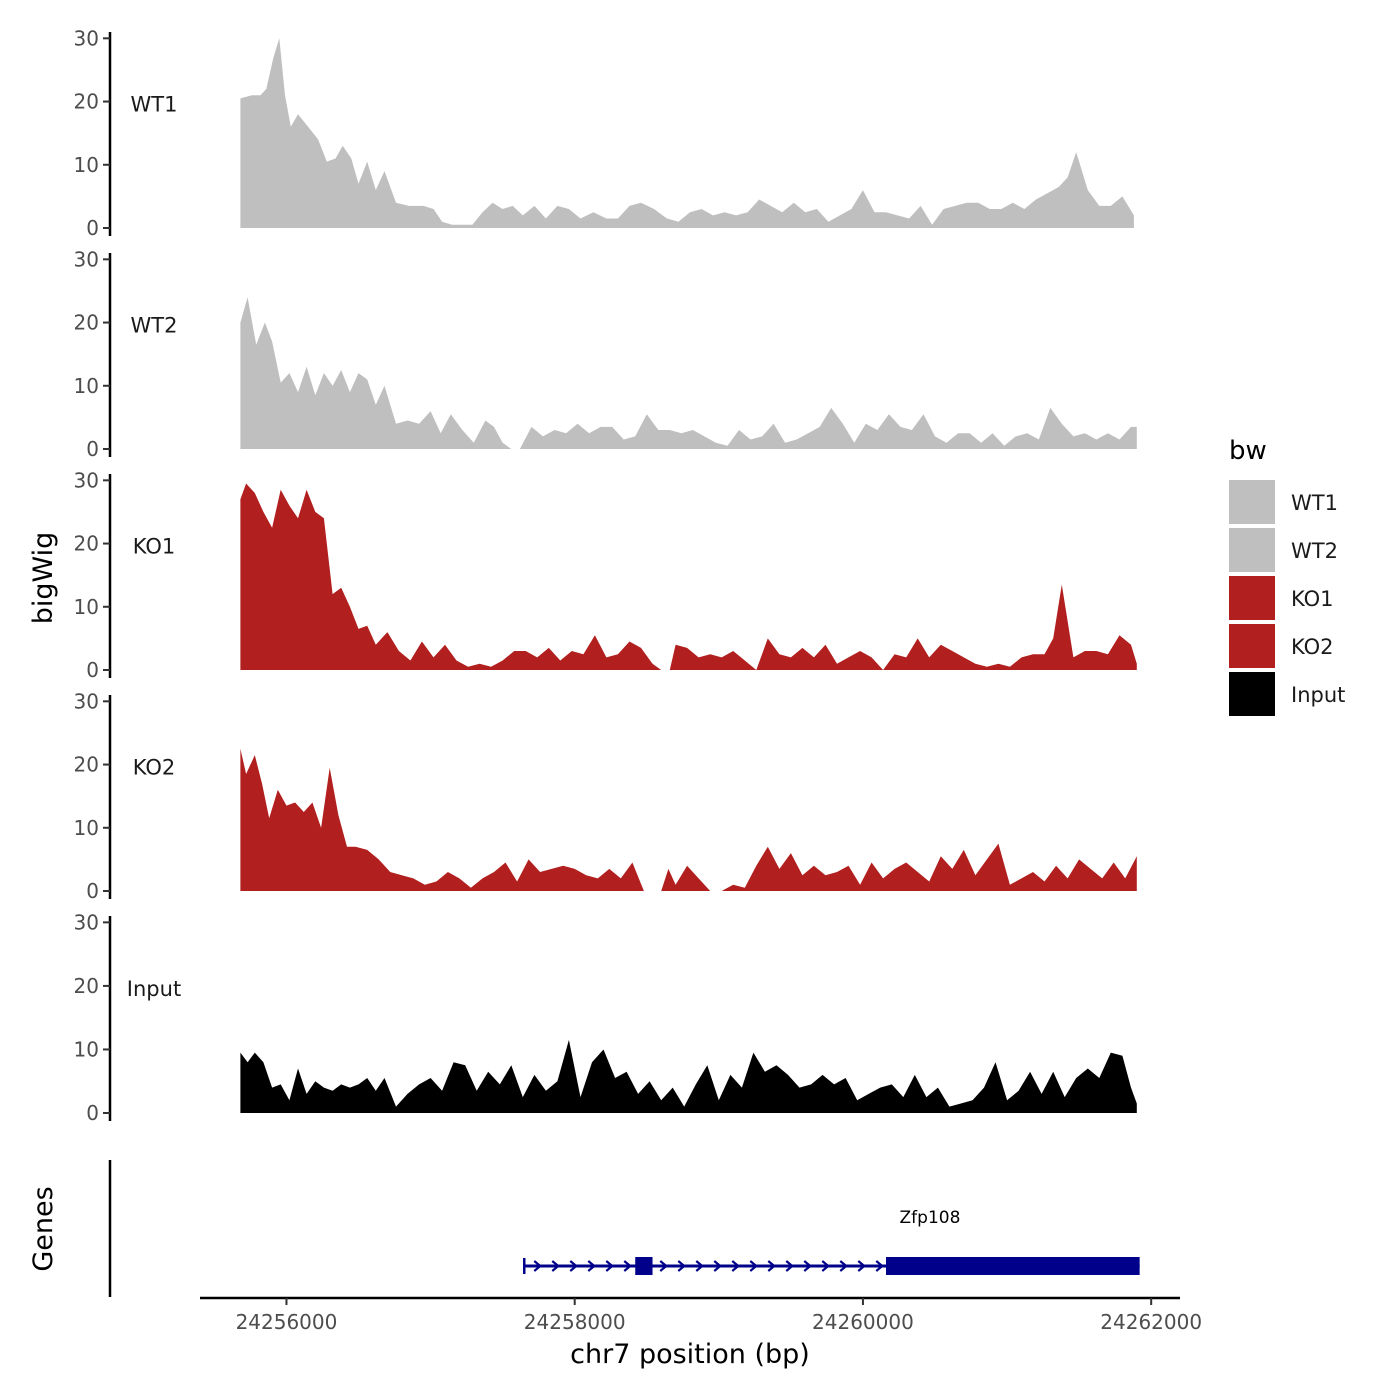  I want to click on x-tick-label-24258000: 24258000, so click(575, 1322).